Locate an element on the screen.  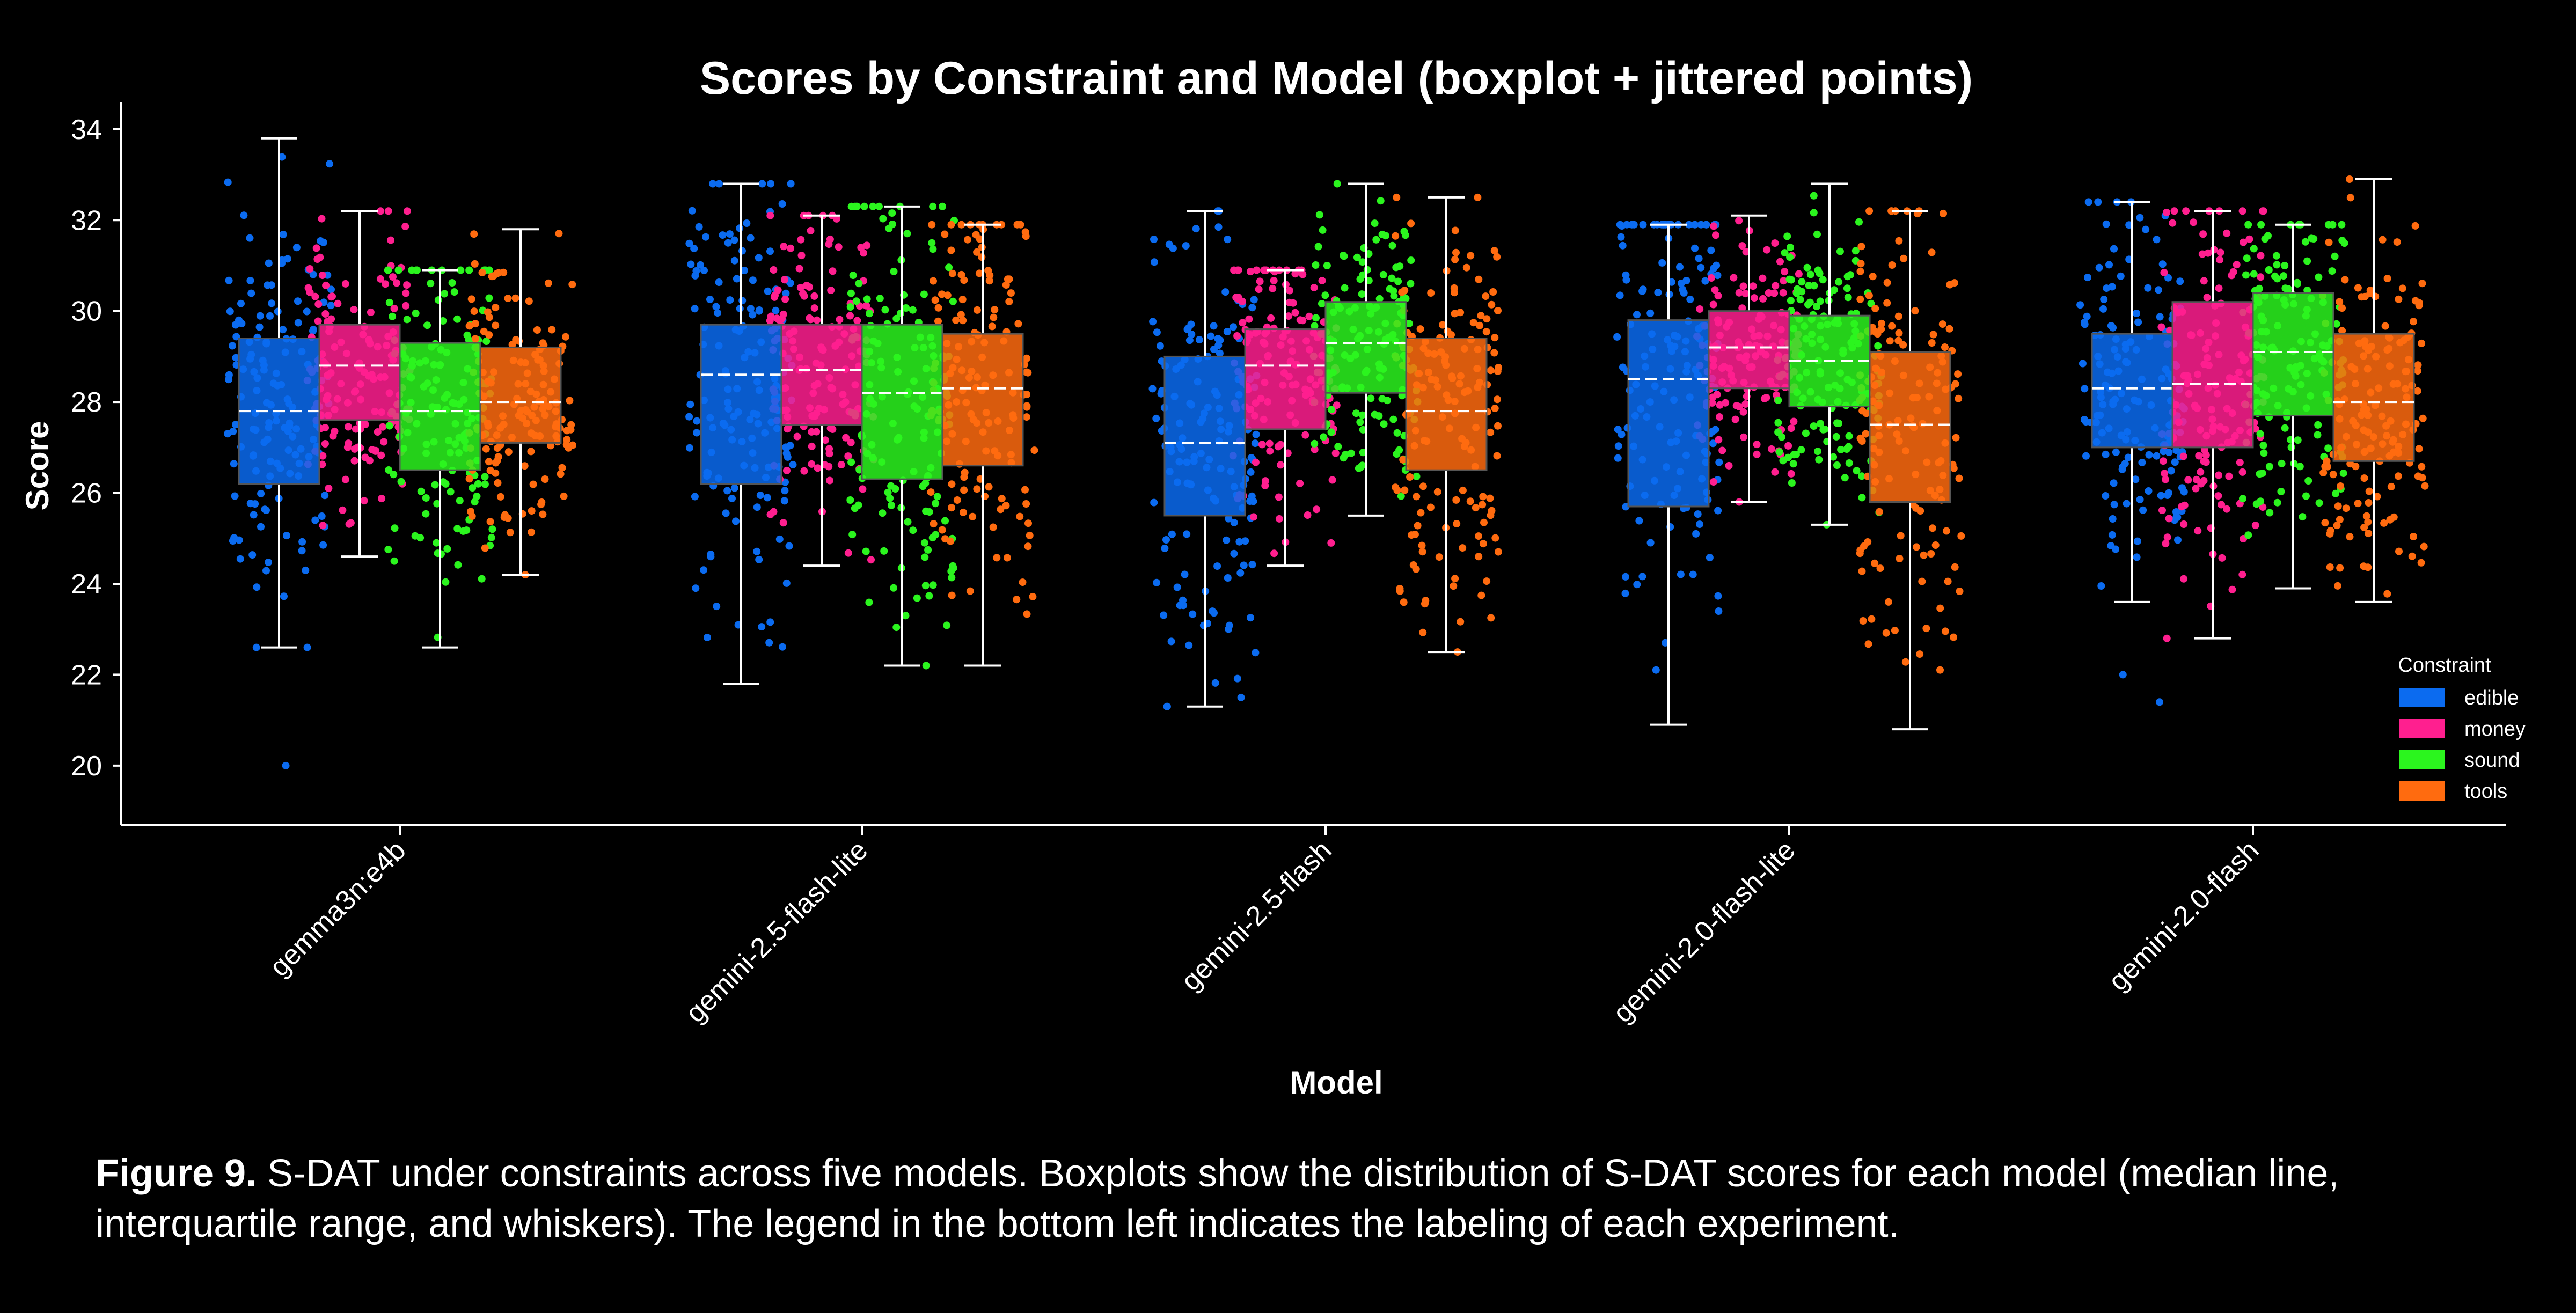
legend-title: Constraint is located at coordinates (2444, 665).